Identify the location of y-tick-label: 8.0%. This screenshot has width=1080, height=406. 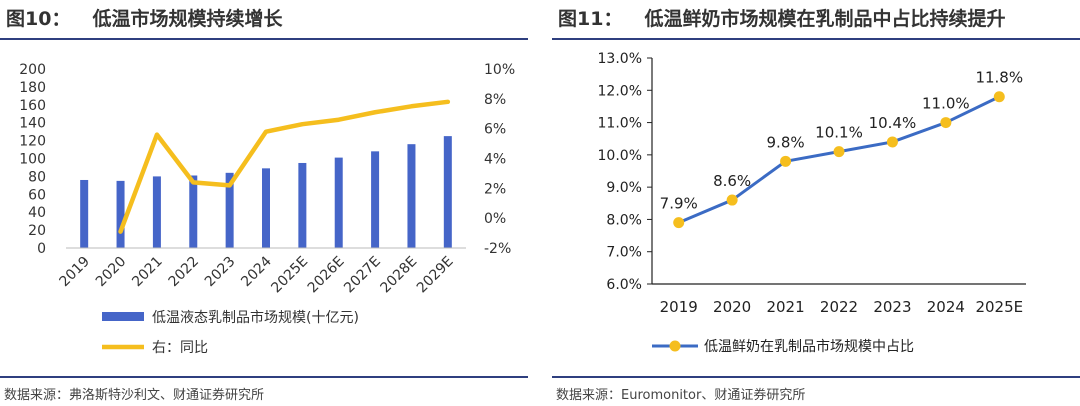
(624, 220).